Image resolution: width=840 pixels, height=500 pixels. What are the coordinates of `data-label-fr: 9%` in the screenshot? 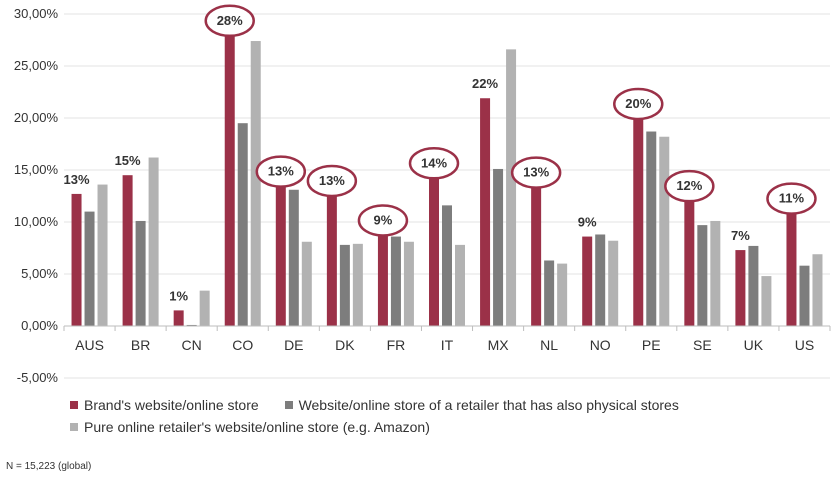 It's located at (383, 219).